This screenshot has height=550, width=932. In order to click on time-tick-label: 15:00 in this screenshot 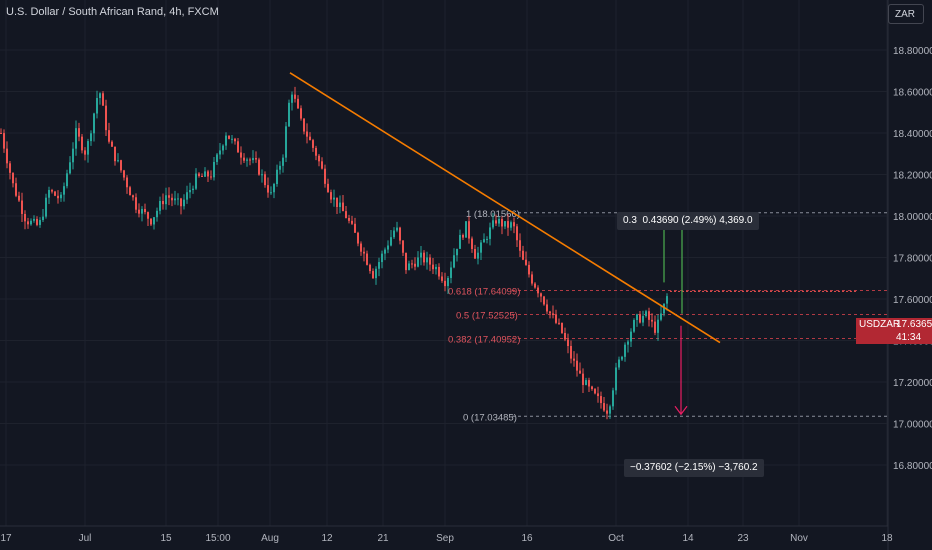, I will do `click(217, 538)`.